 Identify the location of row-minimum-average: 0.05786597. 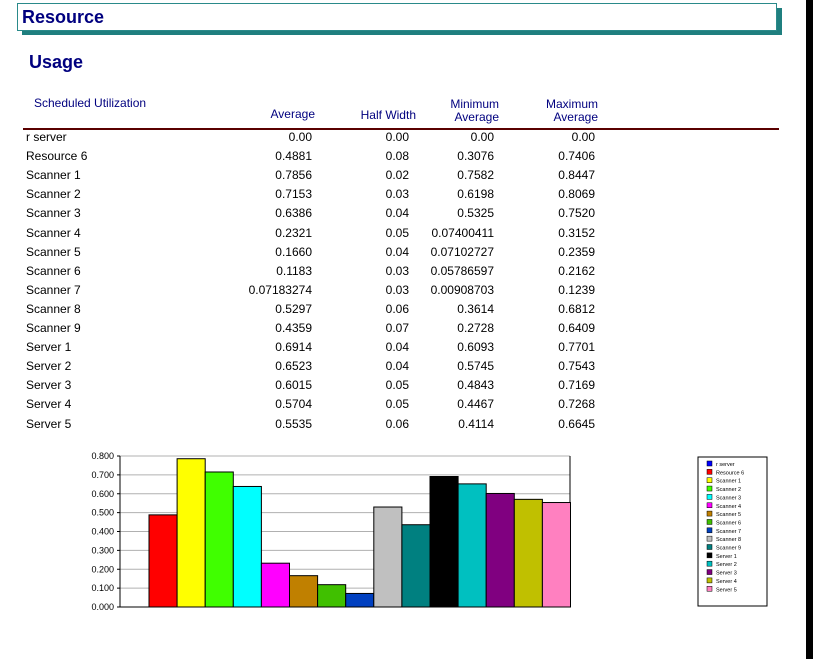
(462, 270).